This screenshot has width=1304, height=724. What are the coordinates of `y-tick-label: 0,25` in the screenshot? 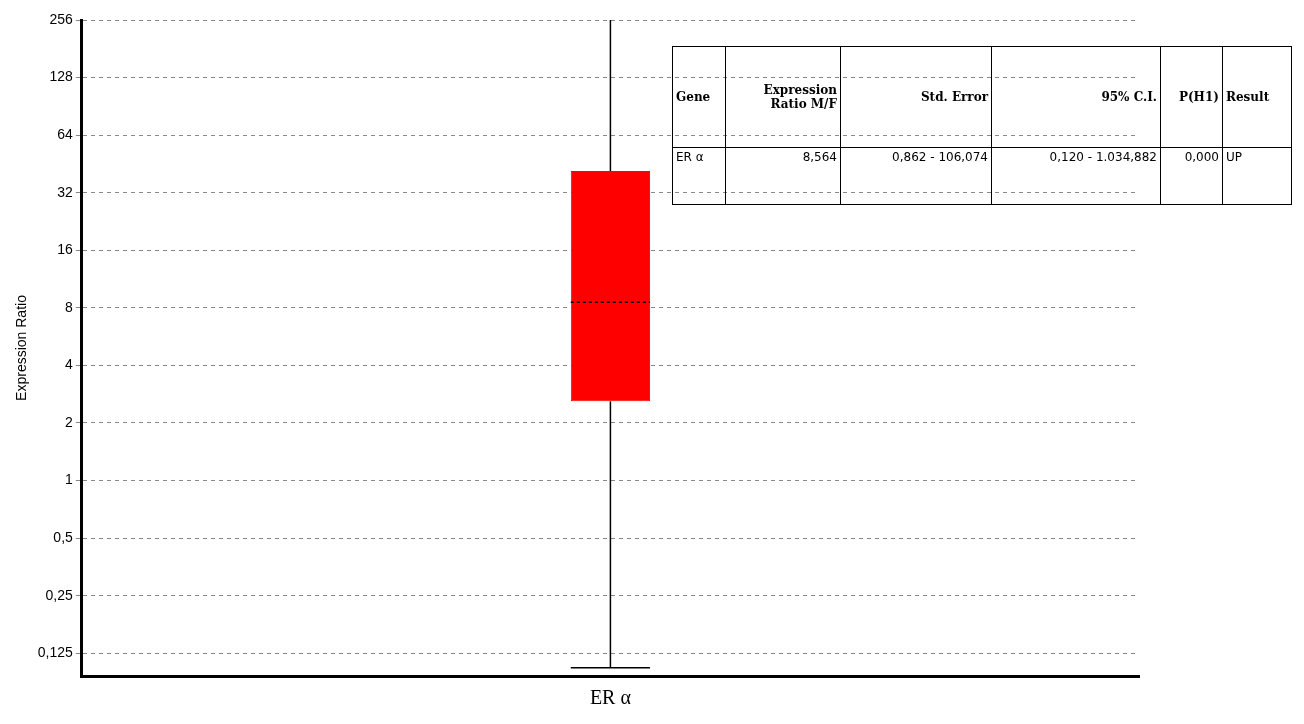 It's located at (59, 594).